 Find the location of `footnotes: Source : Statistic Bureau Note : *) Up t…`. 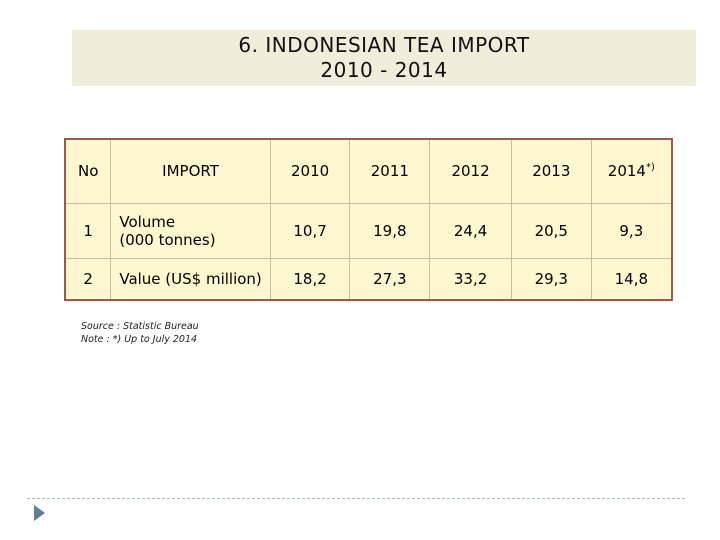

footnotes: Source : Statistic Bureau Note : *) Up t… is located at coordinates (140, 333).